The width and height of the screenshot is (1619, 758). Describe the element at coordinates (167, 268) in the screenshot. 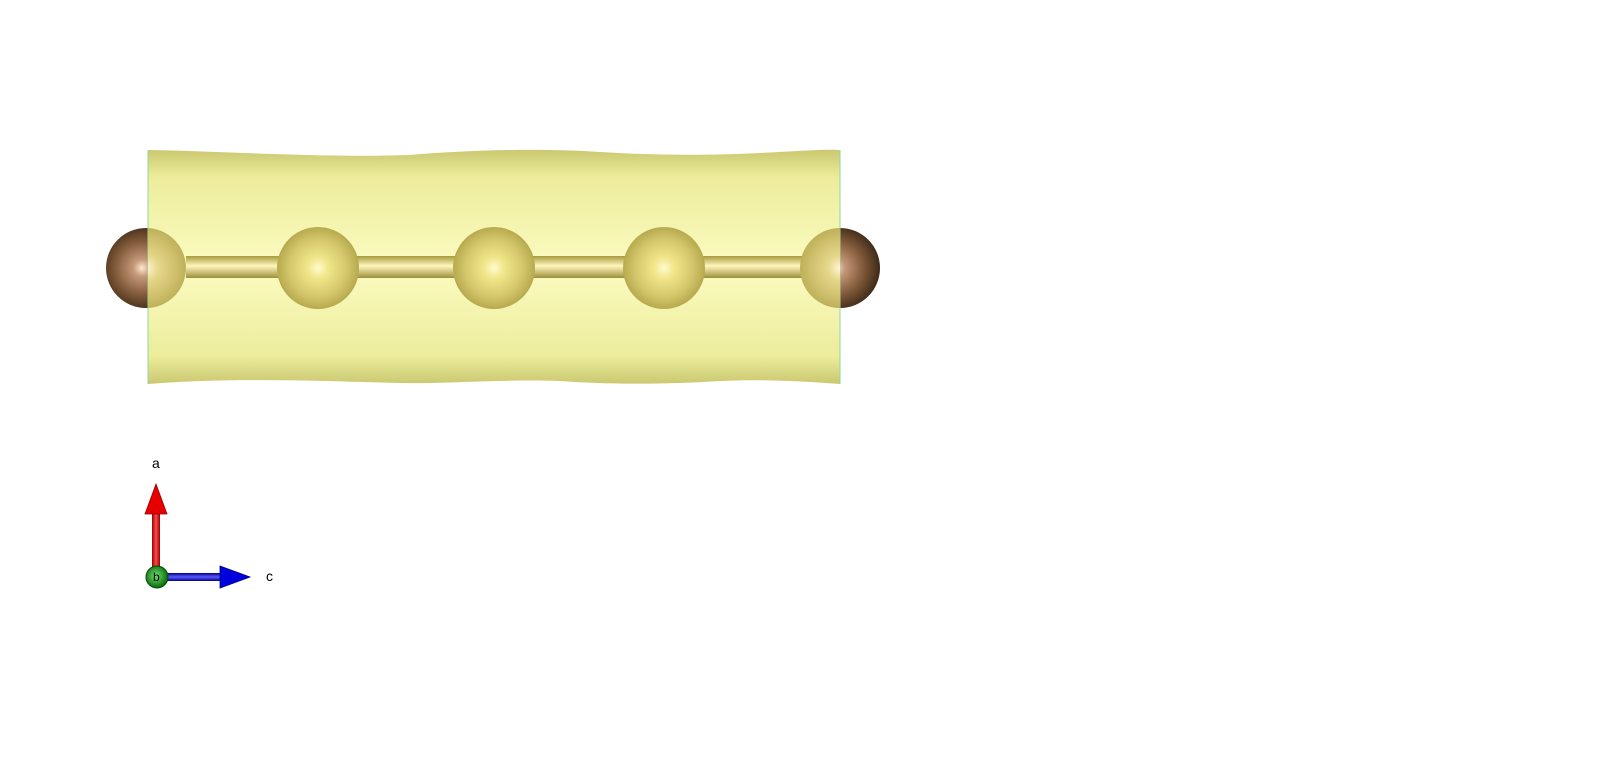

I see `atom-end-left-inner` at that location.